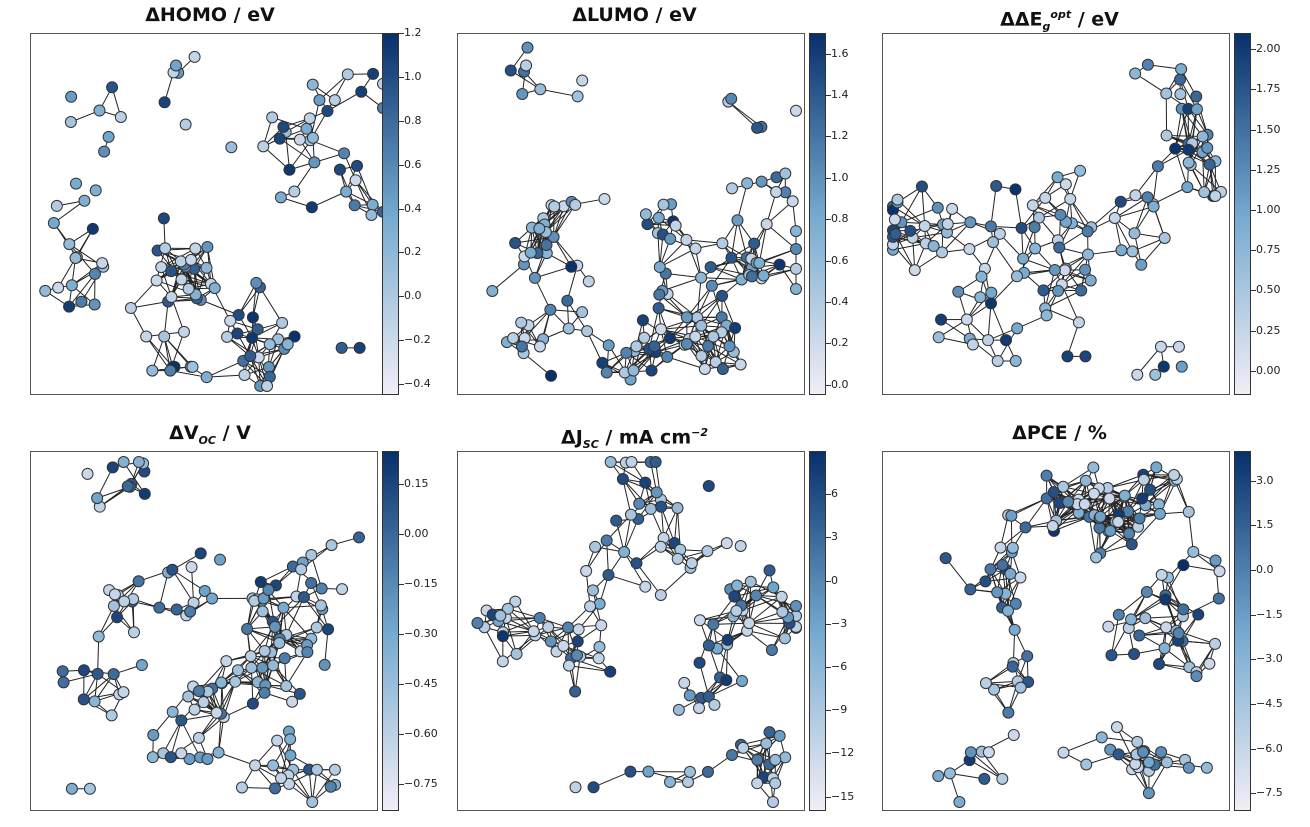  Describe the element at coordinates (1268, 370) in the screenshot. I see `colorbar-tick-label: 0.00` at that location.